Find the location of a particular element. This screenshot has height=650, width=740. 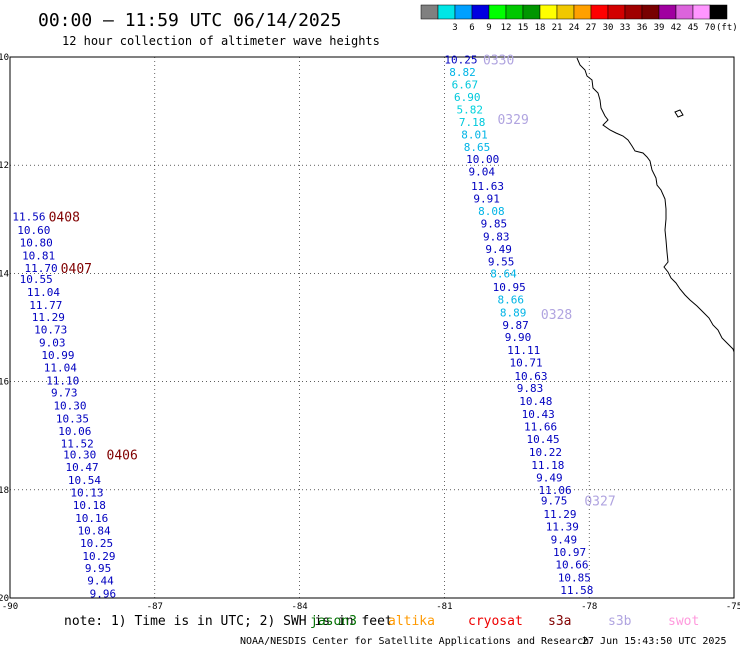

wave-height-value: 10.45 is located at coordinates (542, 439).